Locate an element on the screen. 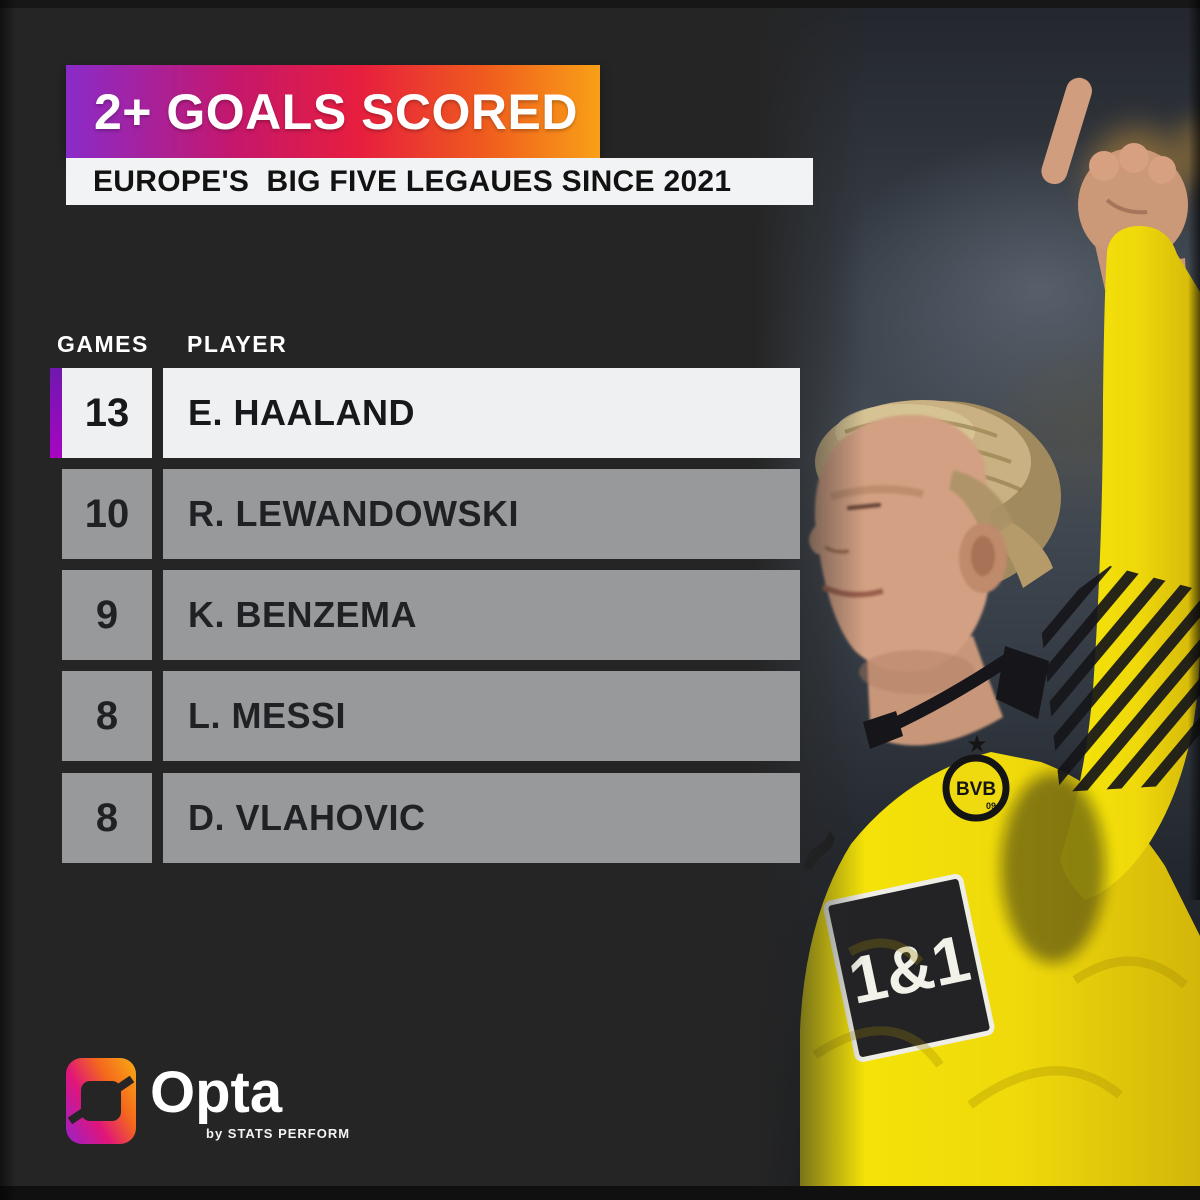 The height and width of the screenshot is (1200, 1200). games-value: 13 is located at coordinates (107, 412).